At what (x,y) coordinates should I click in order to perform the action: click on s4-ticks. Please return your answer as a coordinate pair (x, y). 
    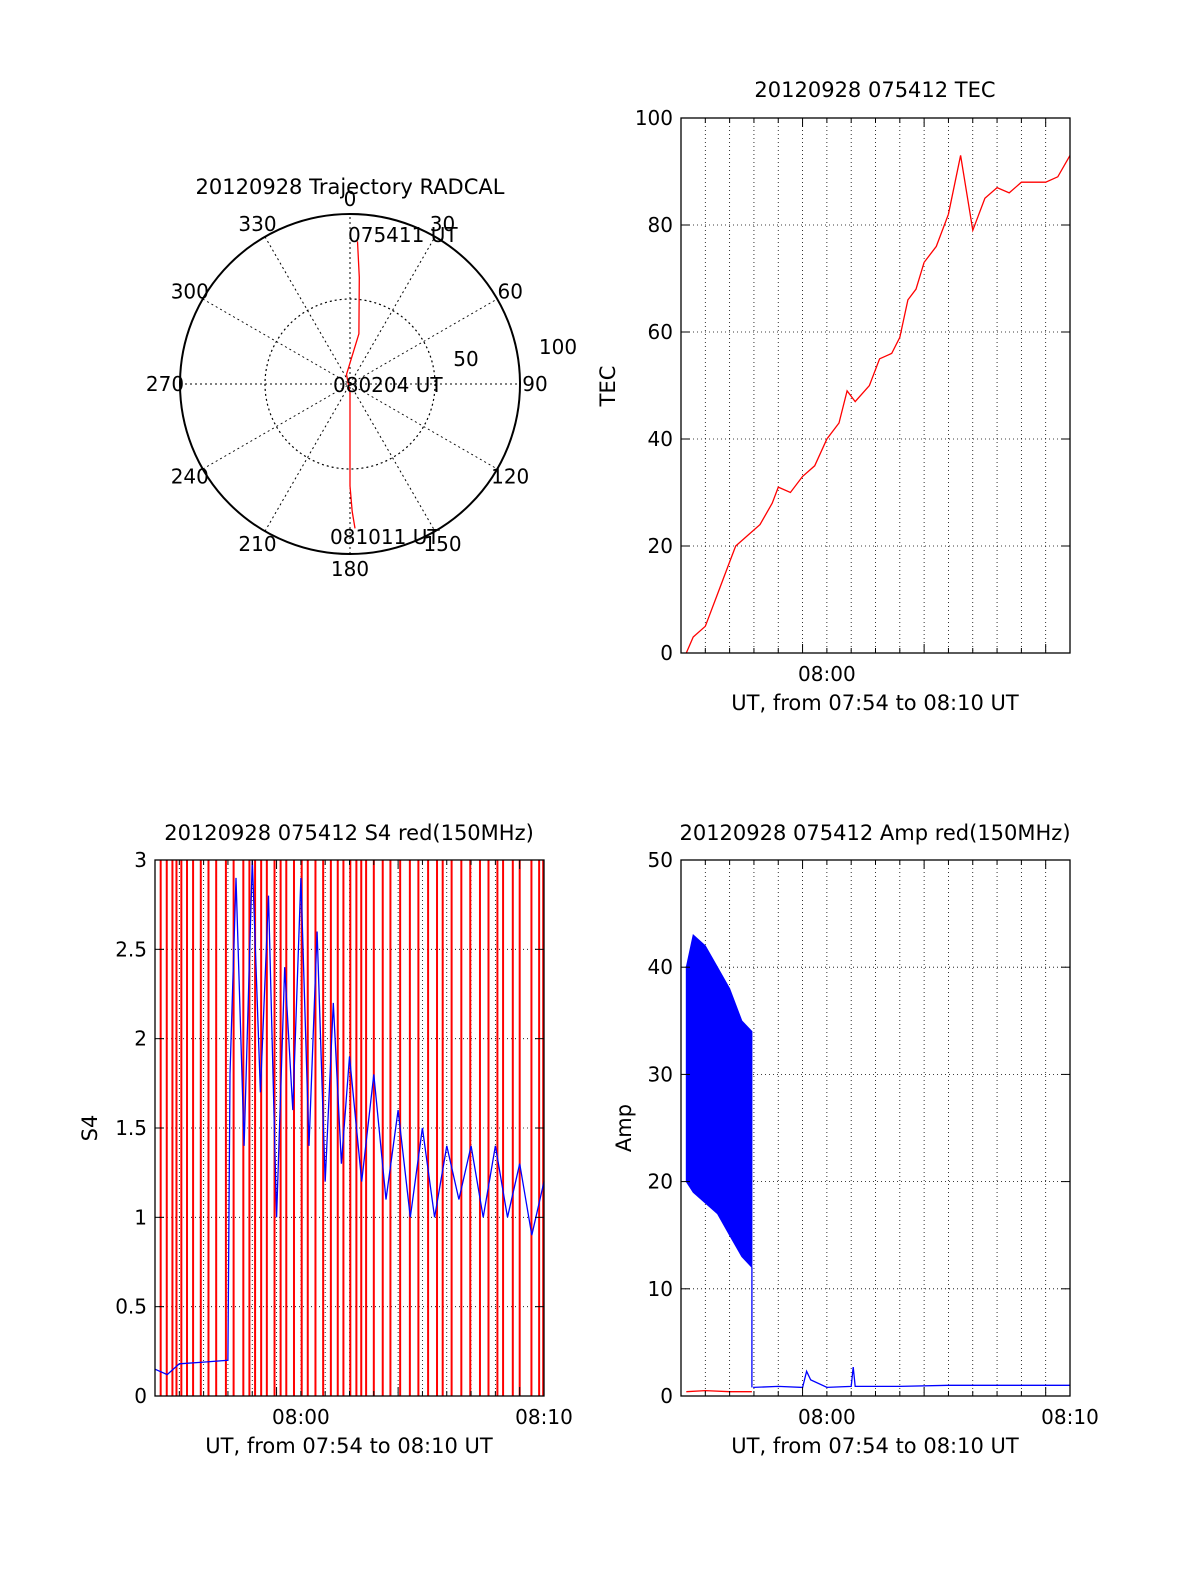
    Looking at the image, I should click on (349, 1128).